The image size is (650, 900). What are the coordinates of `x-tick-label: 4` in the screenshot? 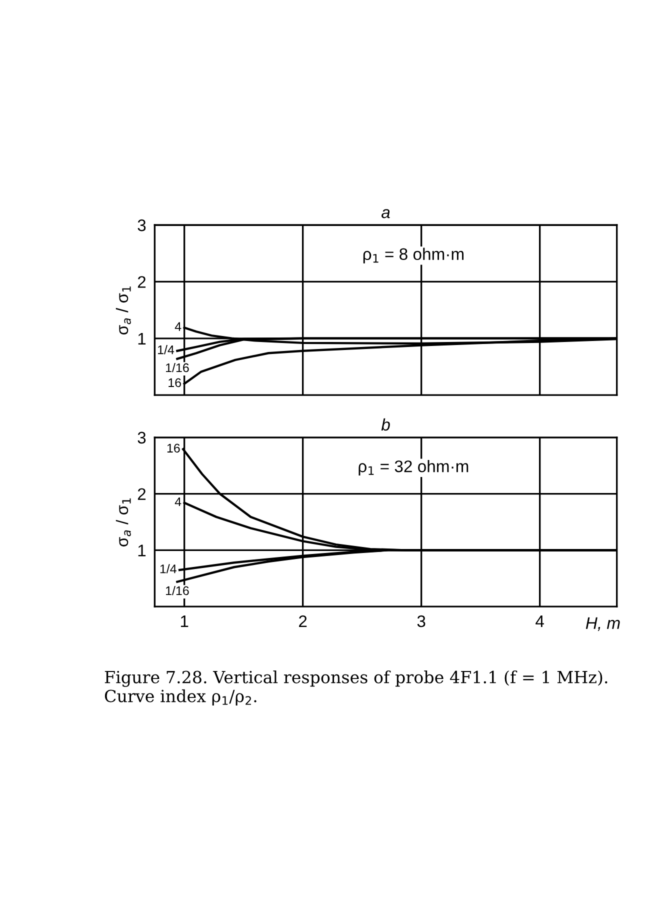 It's located at (540, 622).